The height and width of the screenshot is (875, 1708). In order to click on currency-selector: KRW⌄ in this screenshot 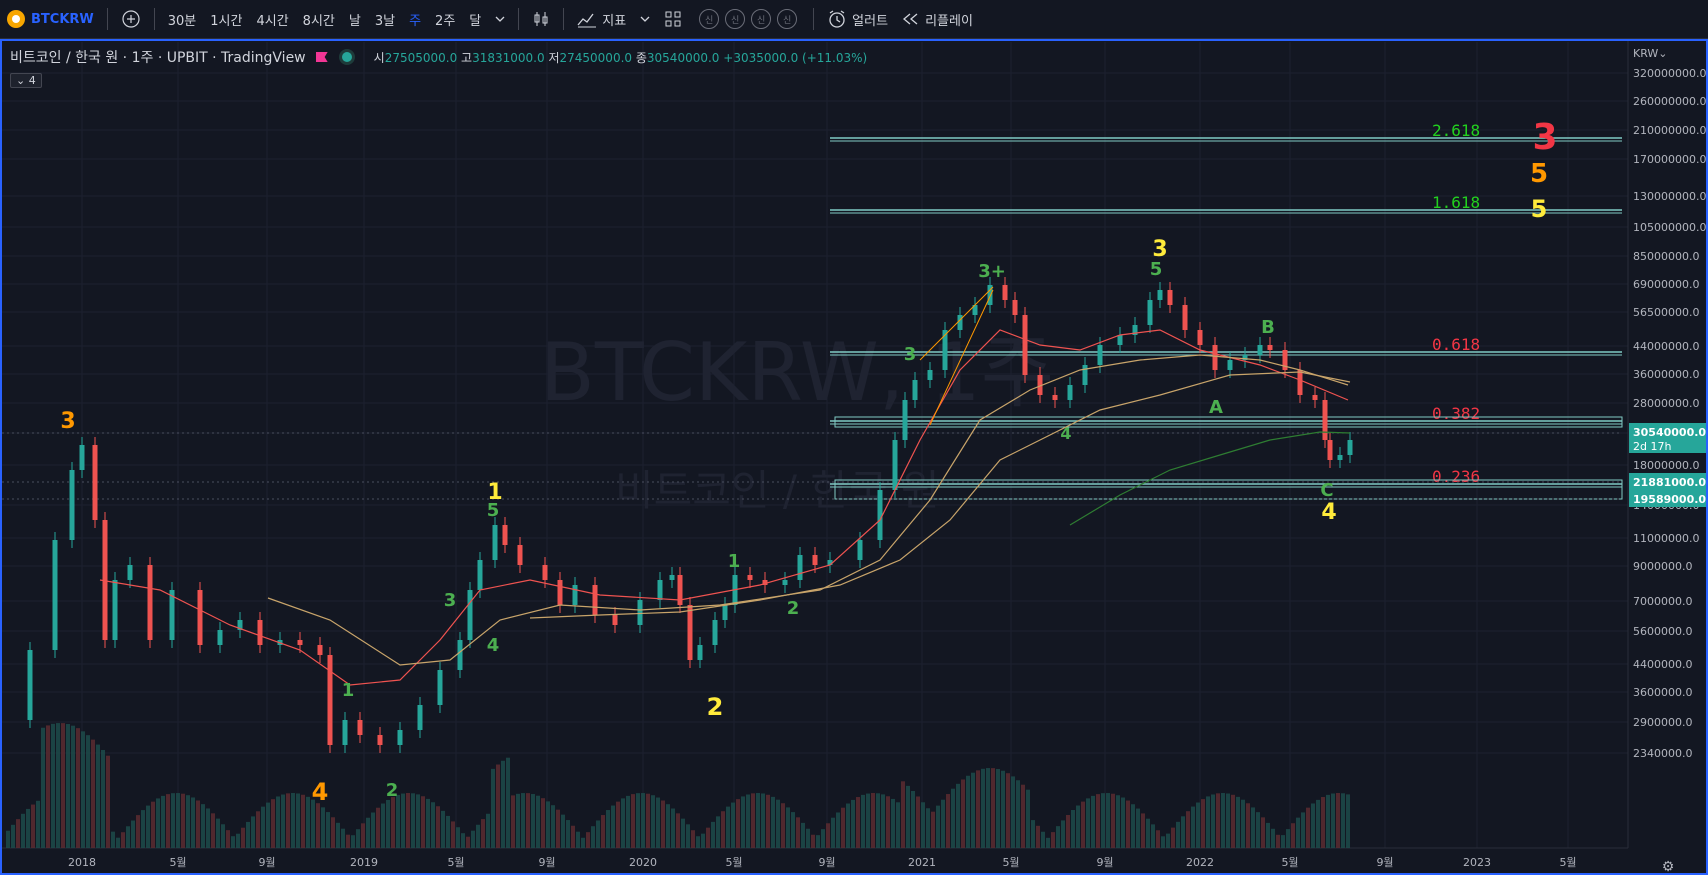, I will do `click(1650, 53)`.